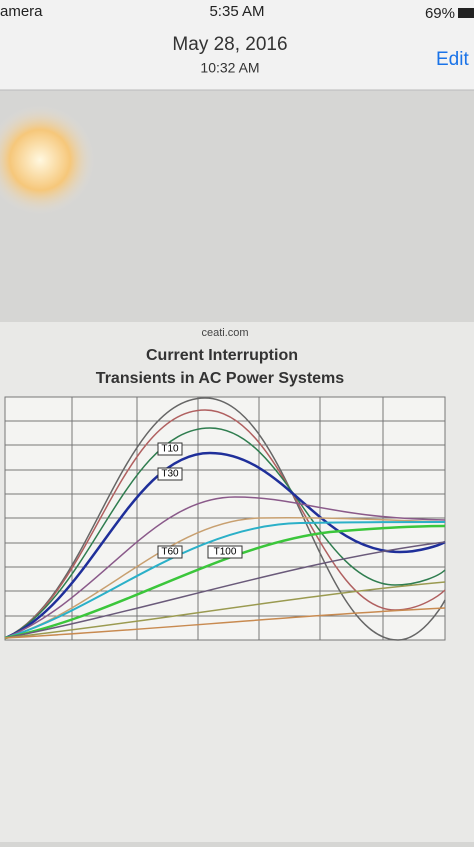 Image resolution: width=474 pixels, height=847 pixels. Describe the element at coordinates (440, 13) in the screenshot. I see `battery: 69%` at that location.